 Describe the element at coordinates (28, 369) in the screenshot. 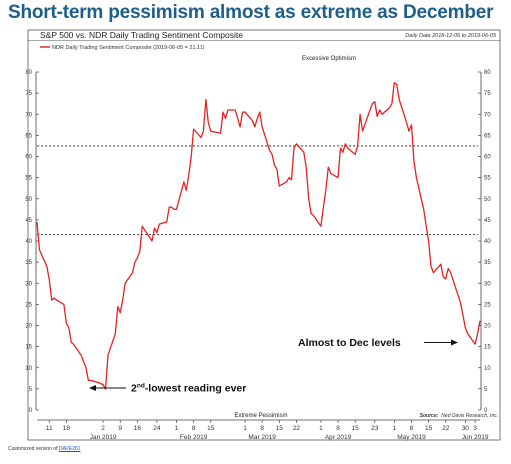

I see `y-tick-label-left: 10` at that location.